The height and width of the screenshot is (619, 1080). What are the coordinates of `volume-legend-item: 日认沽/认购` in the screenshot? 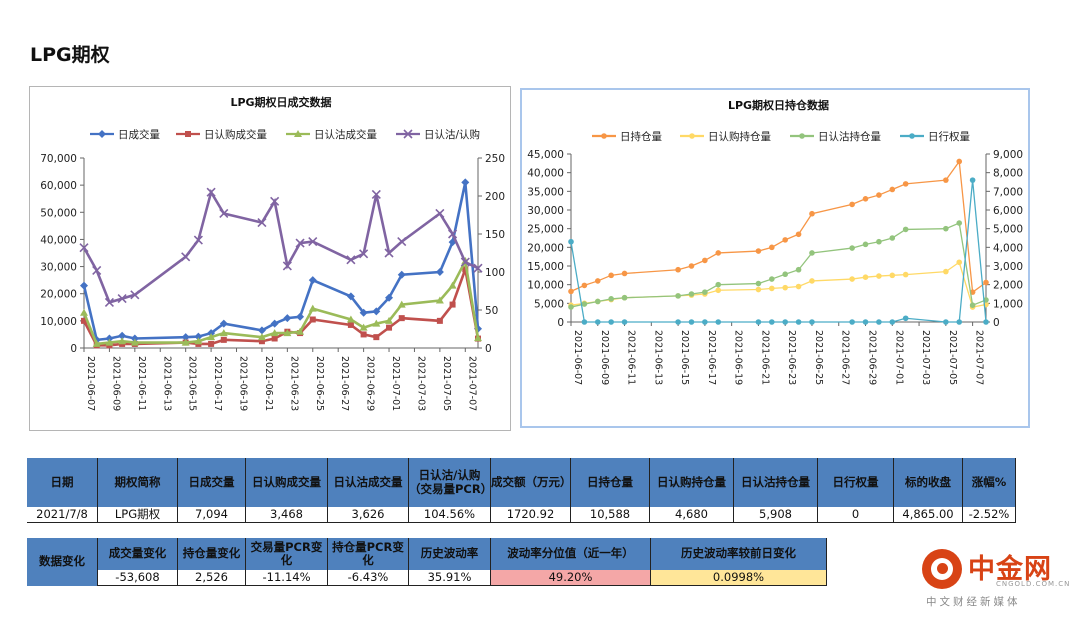 It's located at (438, 134).